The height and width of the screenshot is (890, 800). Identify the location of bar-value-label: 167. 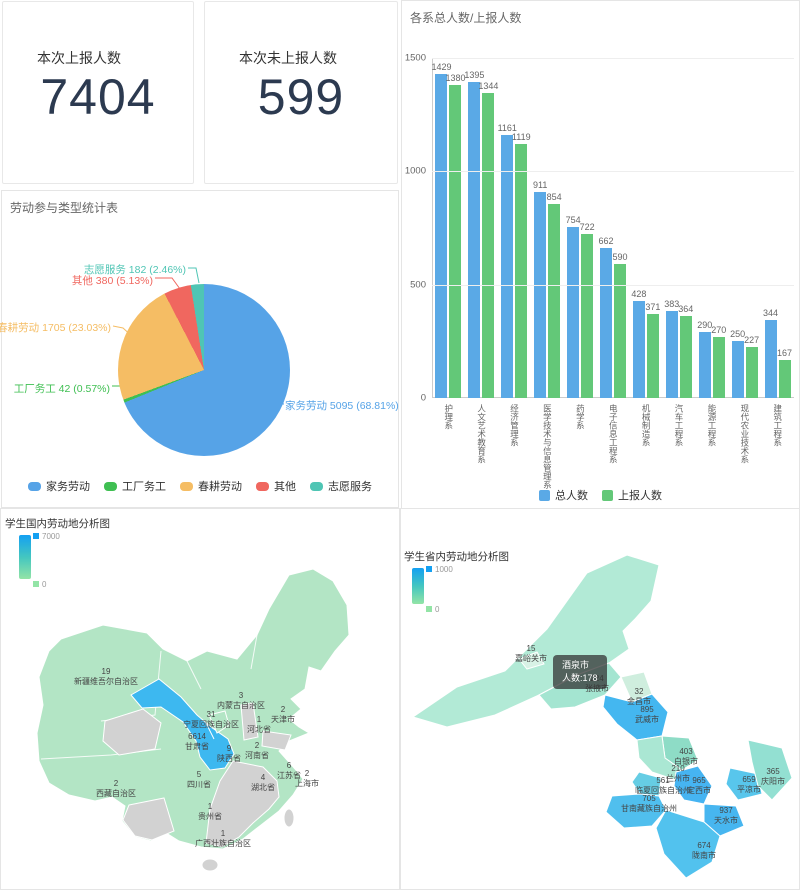
(785, 353).